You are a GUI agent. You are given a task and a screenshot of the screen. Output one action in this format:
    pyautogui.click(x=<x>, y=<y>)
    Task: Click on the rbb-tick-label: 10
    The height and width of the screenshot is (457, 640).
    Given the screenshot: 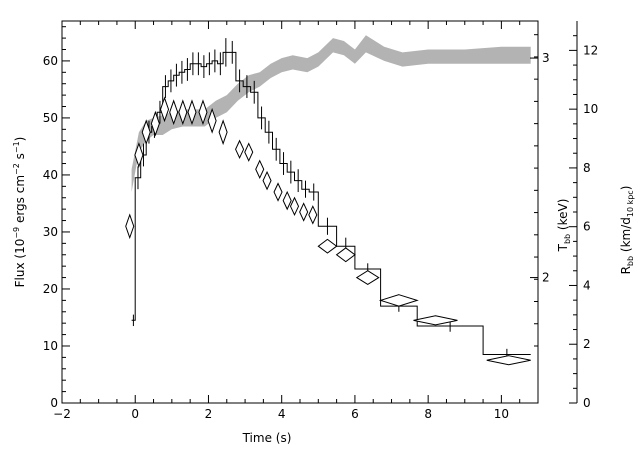 What is the action you would take?
    pyautogui.click(x=590, y=109)
    